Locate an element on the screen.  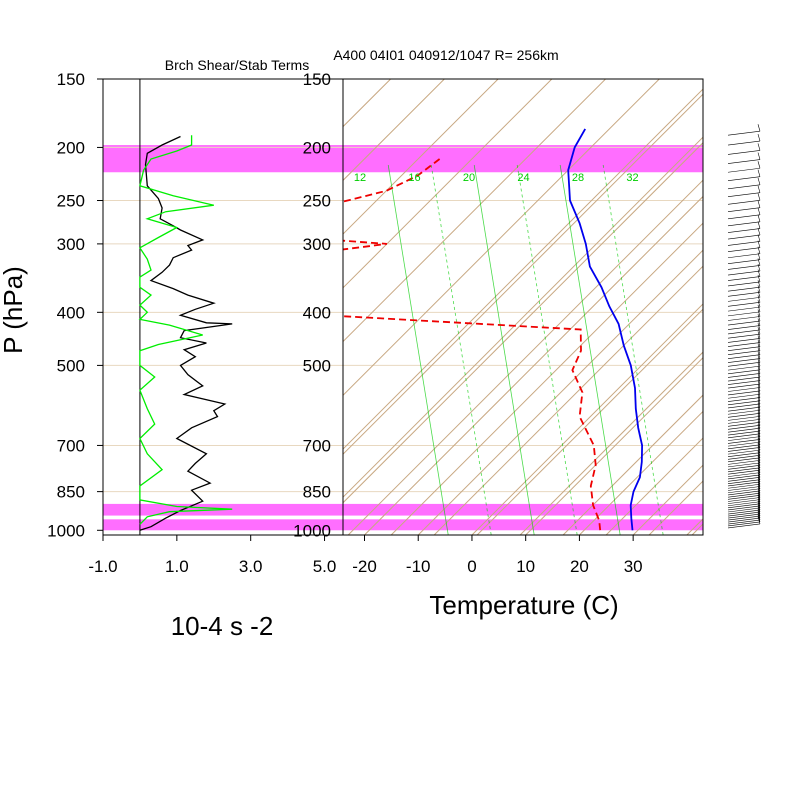
left-ytick-label-6: 700 is located at coordinates (71, 445).